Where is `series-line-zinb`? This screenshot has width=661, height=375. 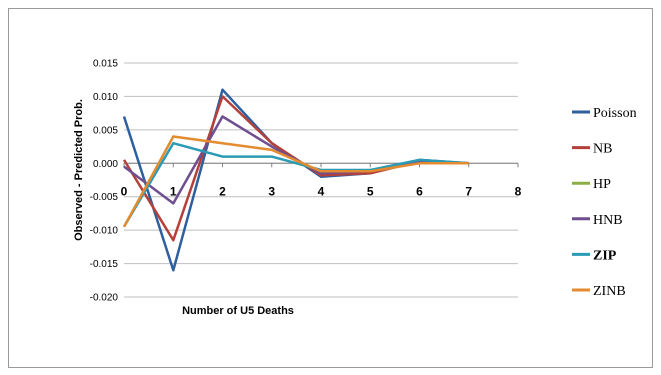
series-line-zinb is located at coordinates (295, 181).